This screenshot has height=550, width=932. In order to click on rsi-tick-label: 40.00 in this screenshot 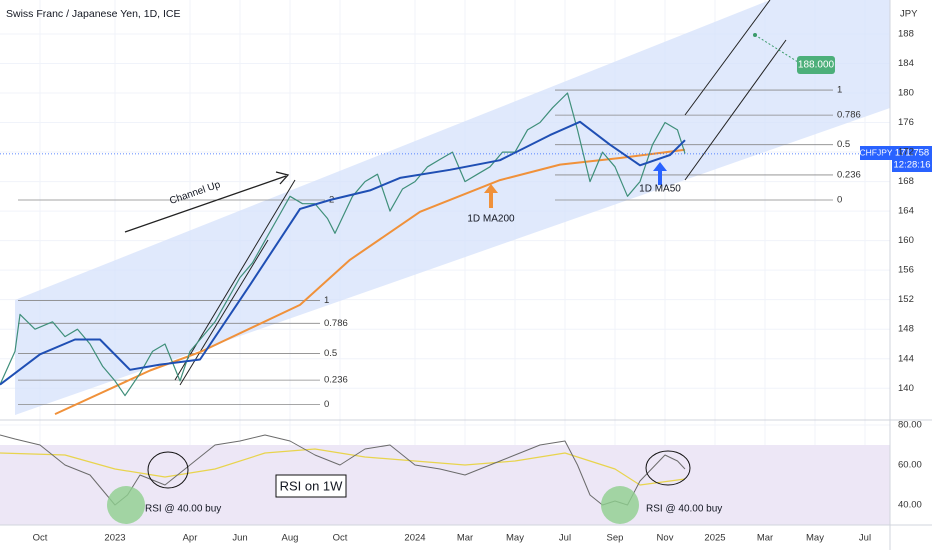, I will do `click(910, 505)`.